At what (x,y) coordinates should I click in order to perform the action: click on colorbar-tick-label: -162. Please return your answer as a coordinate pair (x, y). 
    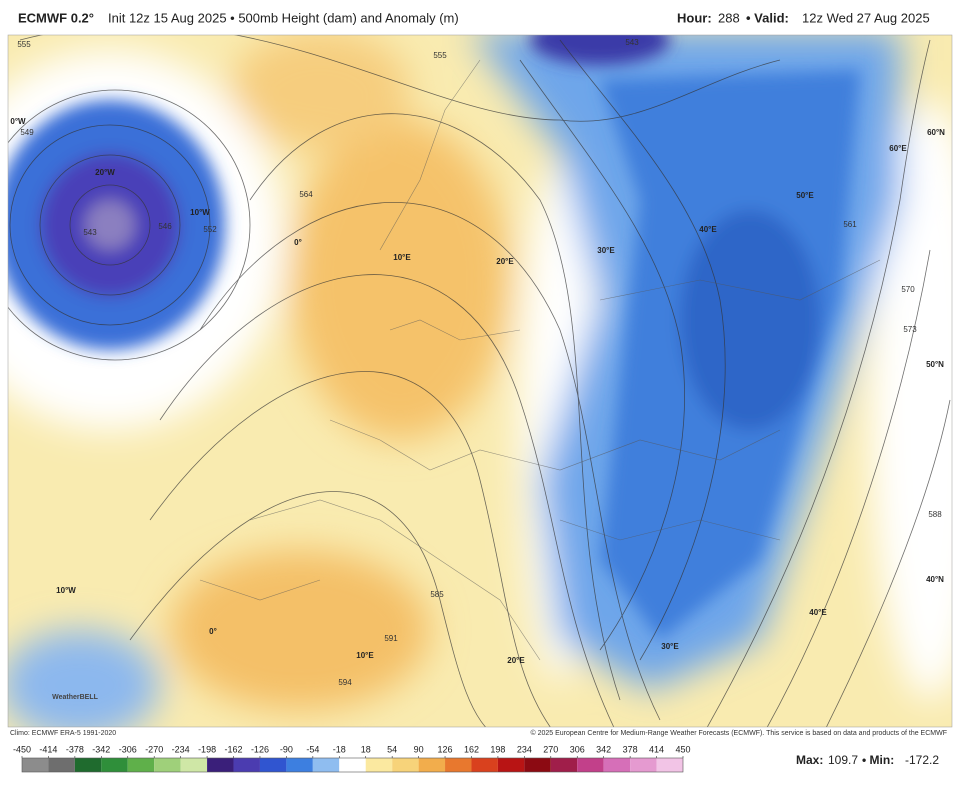
    Looking at the image, I should click on (234, 749).